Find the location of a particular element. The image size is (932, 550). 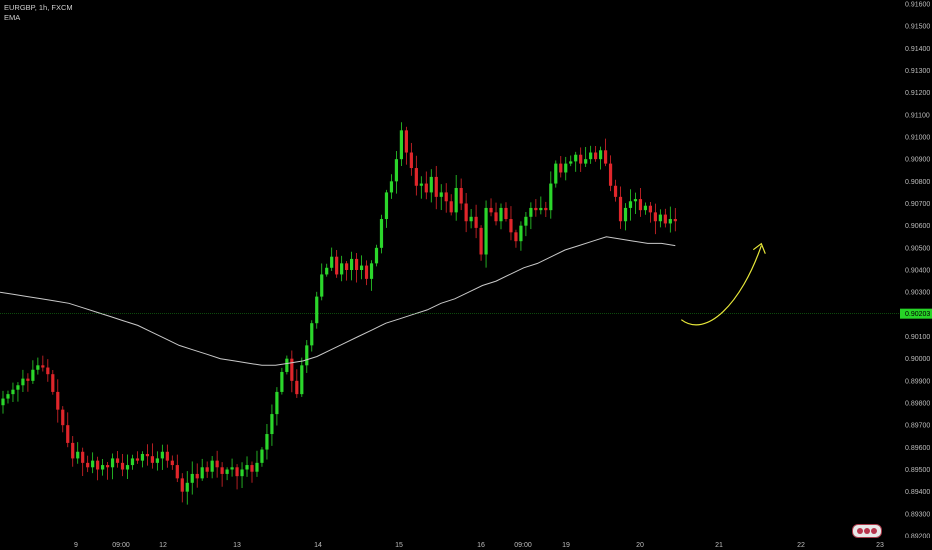

projection-curve is located at coordinates (721, 285).